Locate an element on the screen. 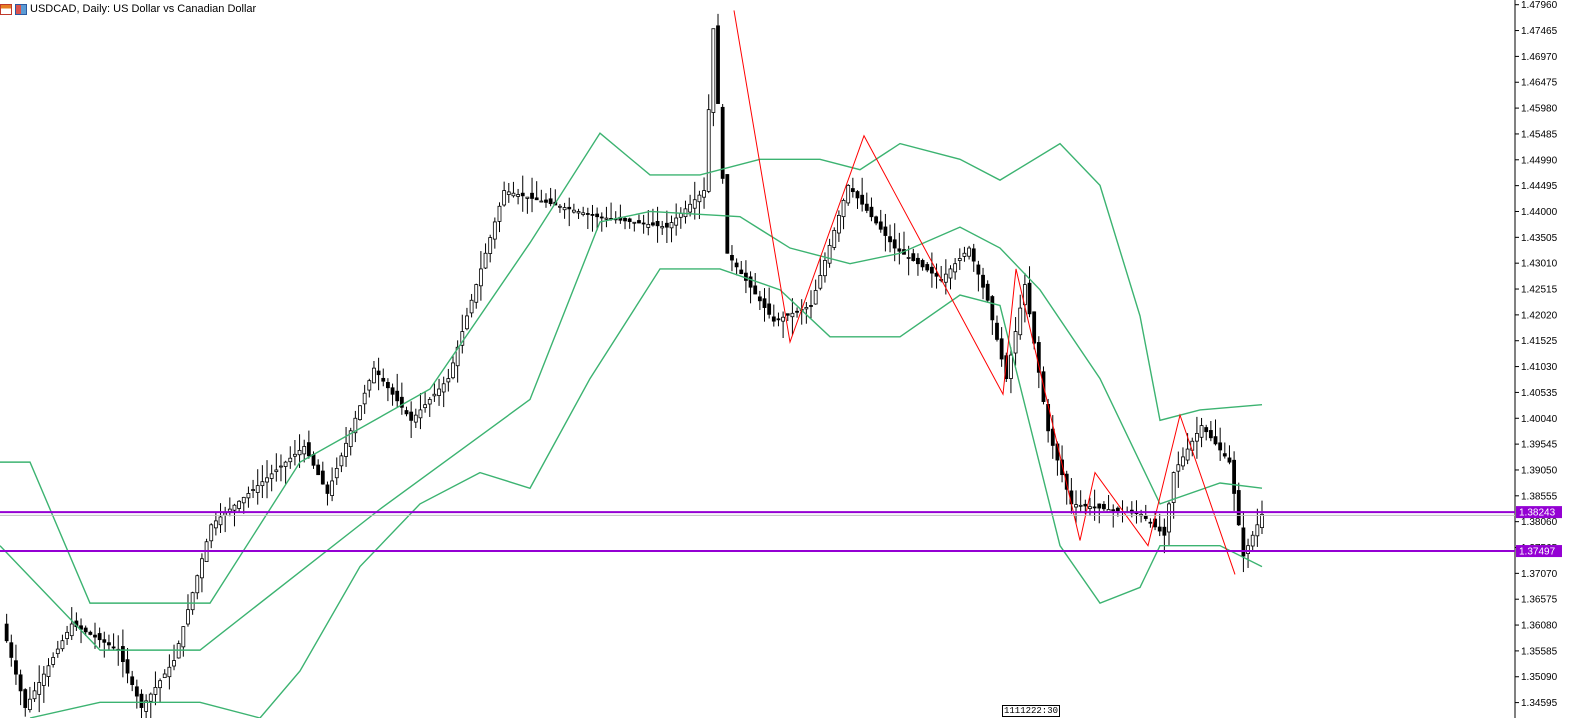 The width and height of the screenshot is (1593, 718). price-axis-label: 1.45980 is located at coordinates (1539, 109).